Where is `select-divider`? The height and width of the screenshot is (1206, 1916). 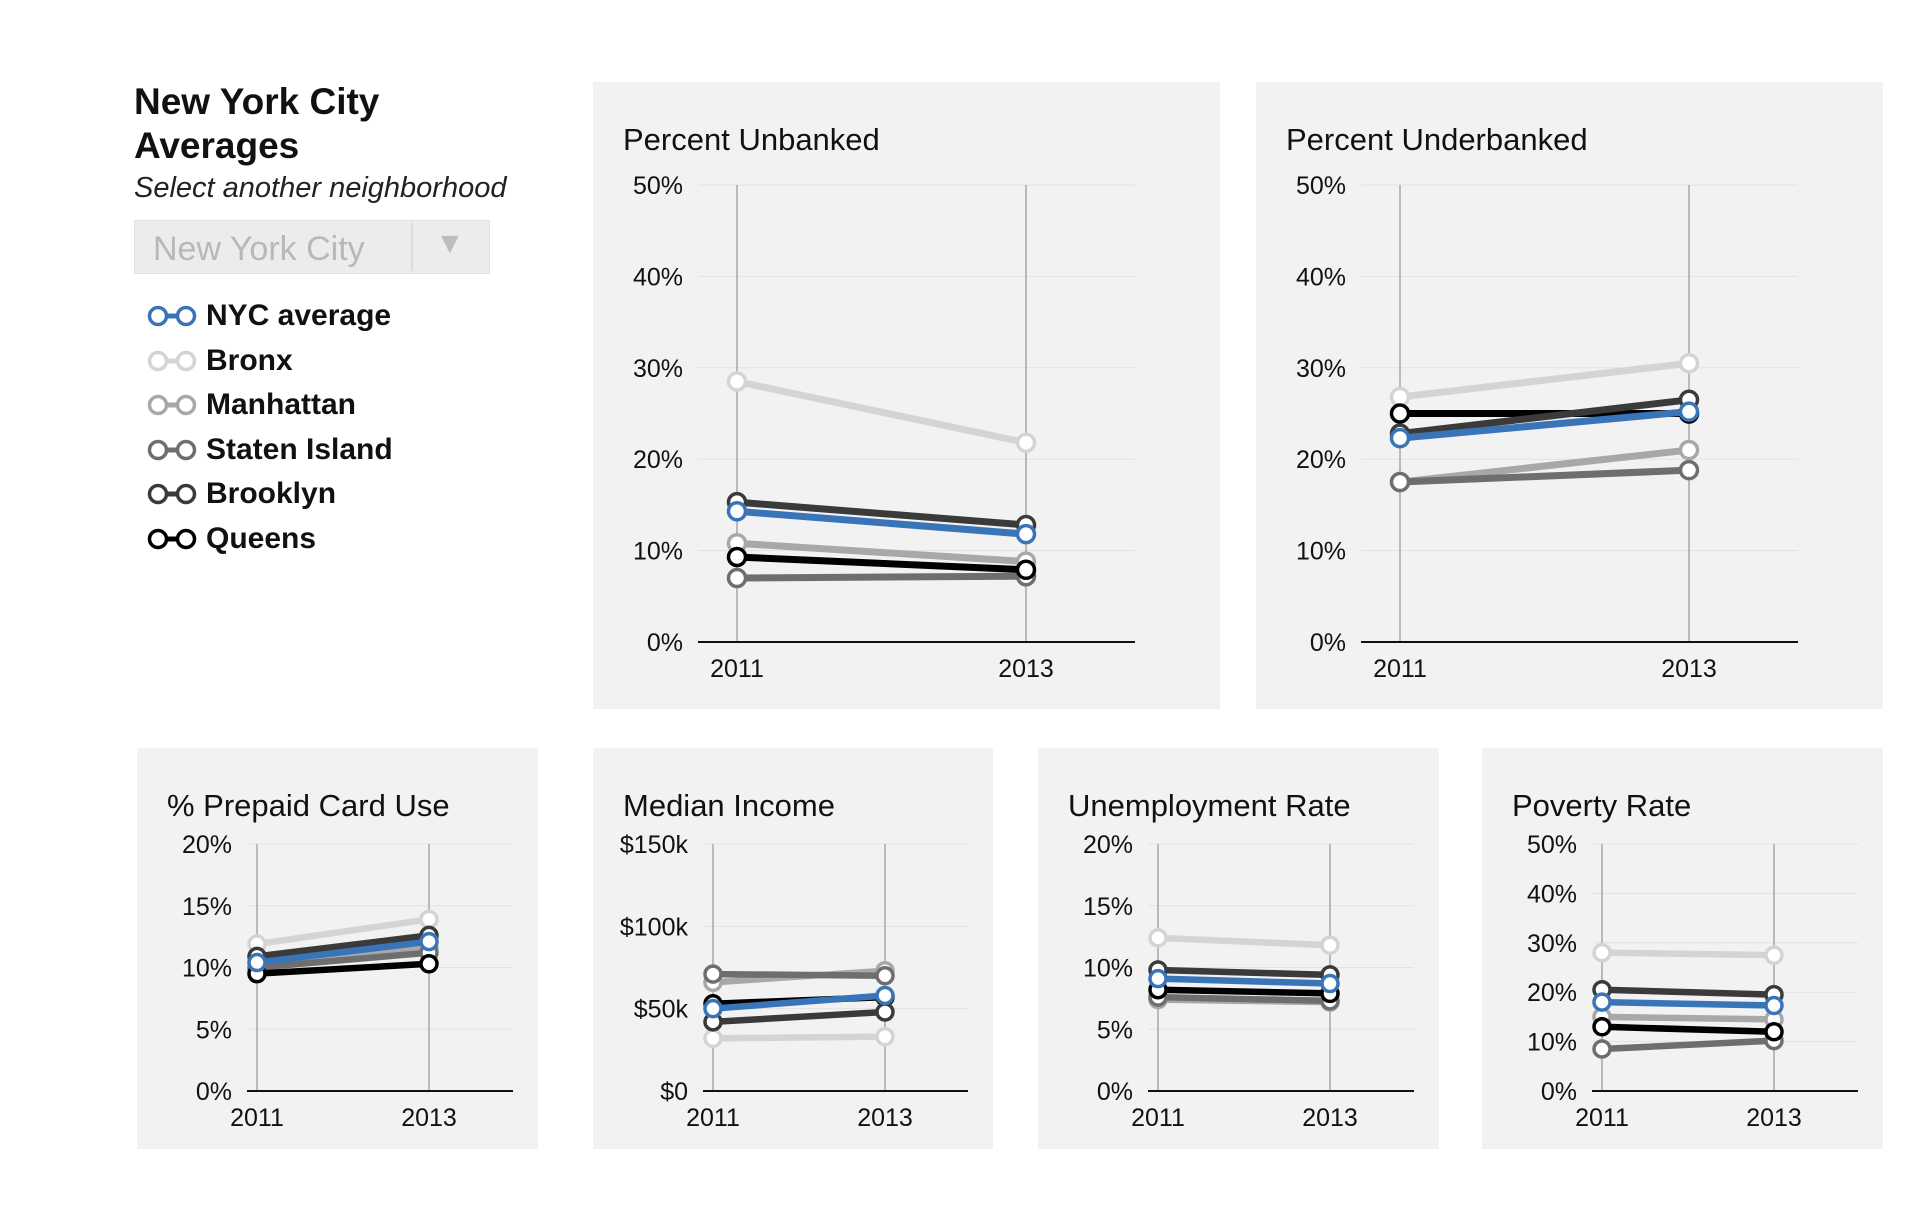
select-divider is located at coordinates (412, 247).